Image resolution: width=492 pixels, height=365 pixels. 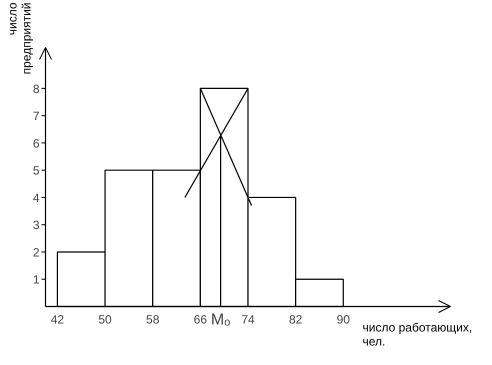 What do you see at coordinates (36, 89) in the screenshot?
I see `y-tick-label: 8` at bounding box center [36, 89].